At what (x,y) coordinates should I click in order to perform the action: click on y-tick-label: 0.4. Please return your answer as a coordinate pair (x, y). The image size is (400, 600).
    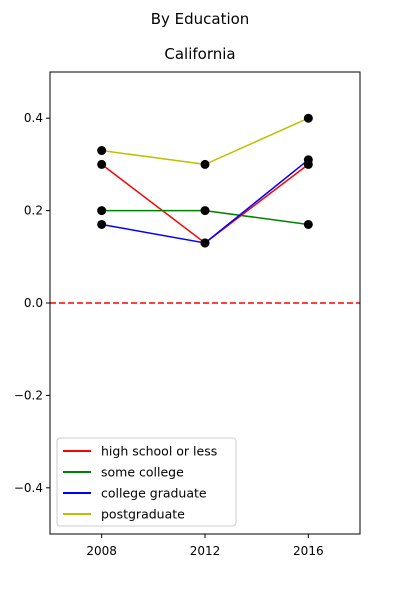
    Looking at the image, I should click on (33, 118).